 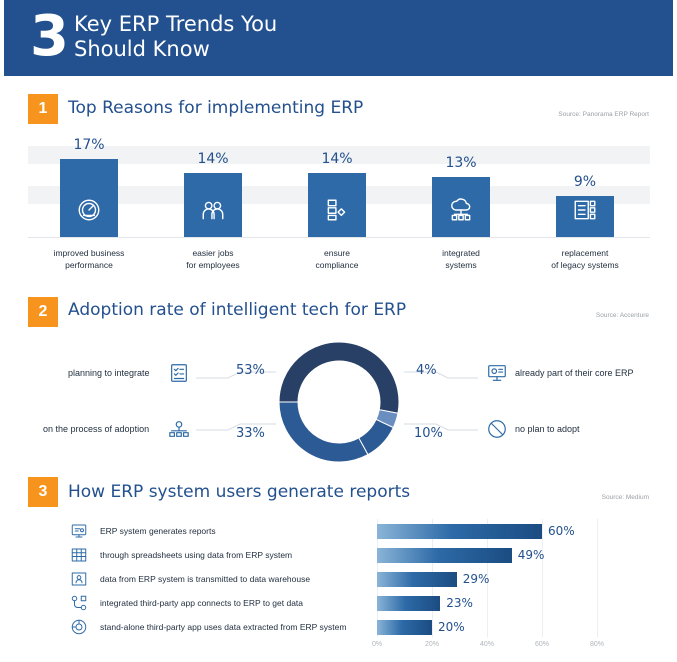 What do you see at coordinates (541, 644) in the screenshot?
I see `x-tick-label: 60%` at bounding box center [541, 644].